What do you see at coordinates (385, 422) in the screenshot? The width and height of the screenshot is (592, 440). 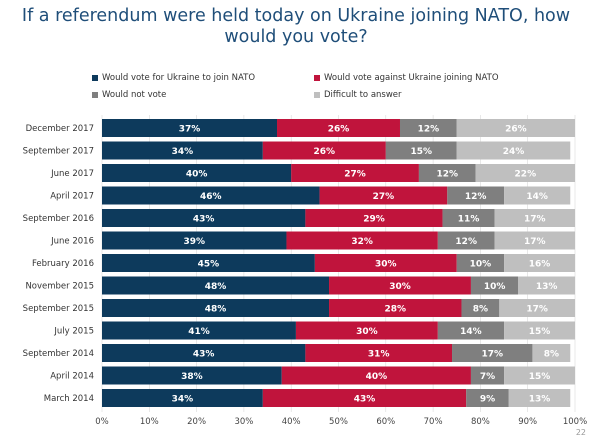 I see `x-tick-label: 60%` at bounding box center [385, 422].